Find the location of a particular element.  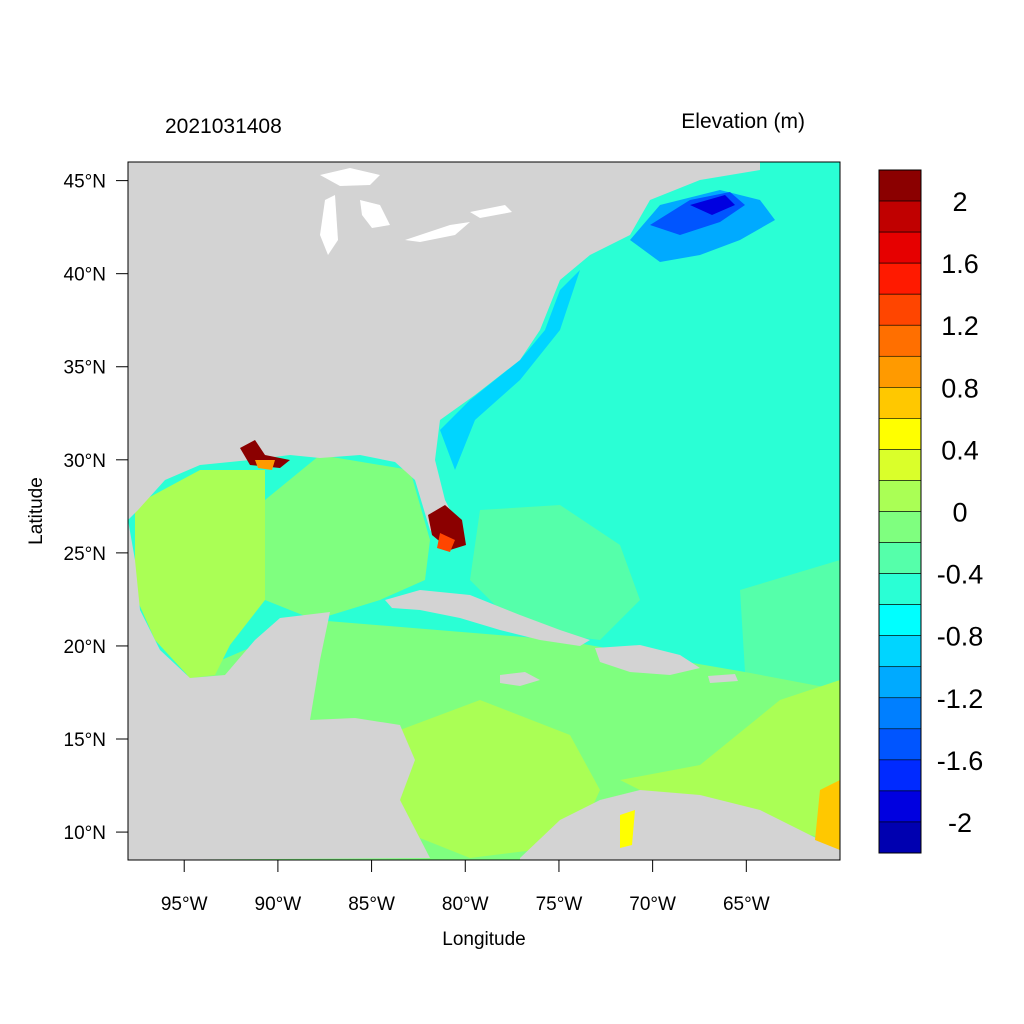

lat-tick-label: 20°N is located at coordinates (85, 647).